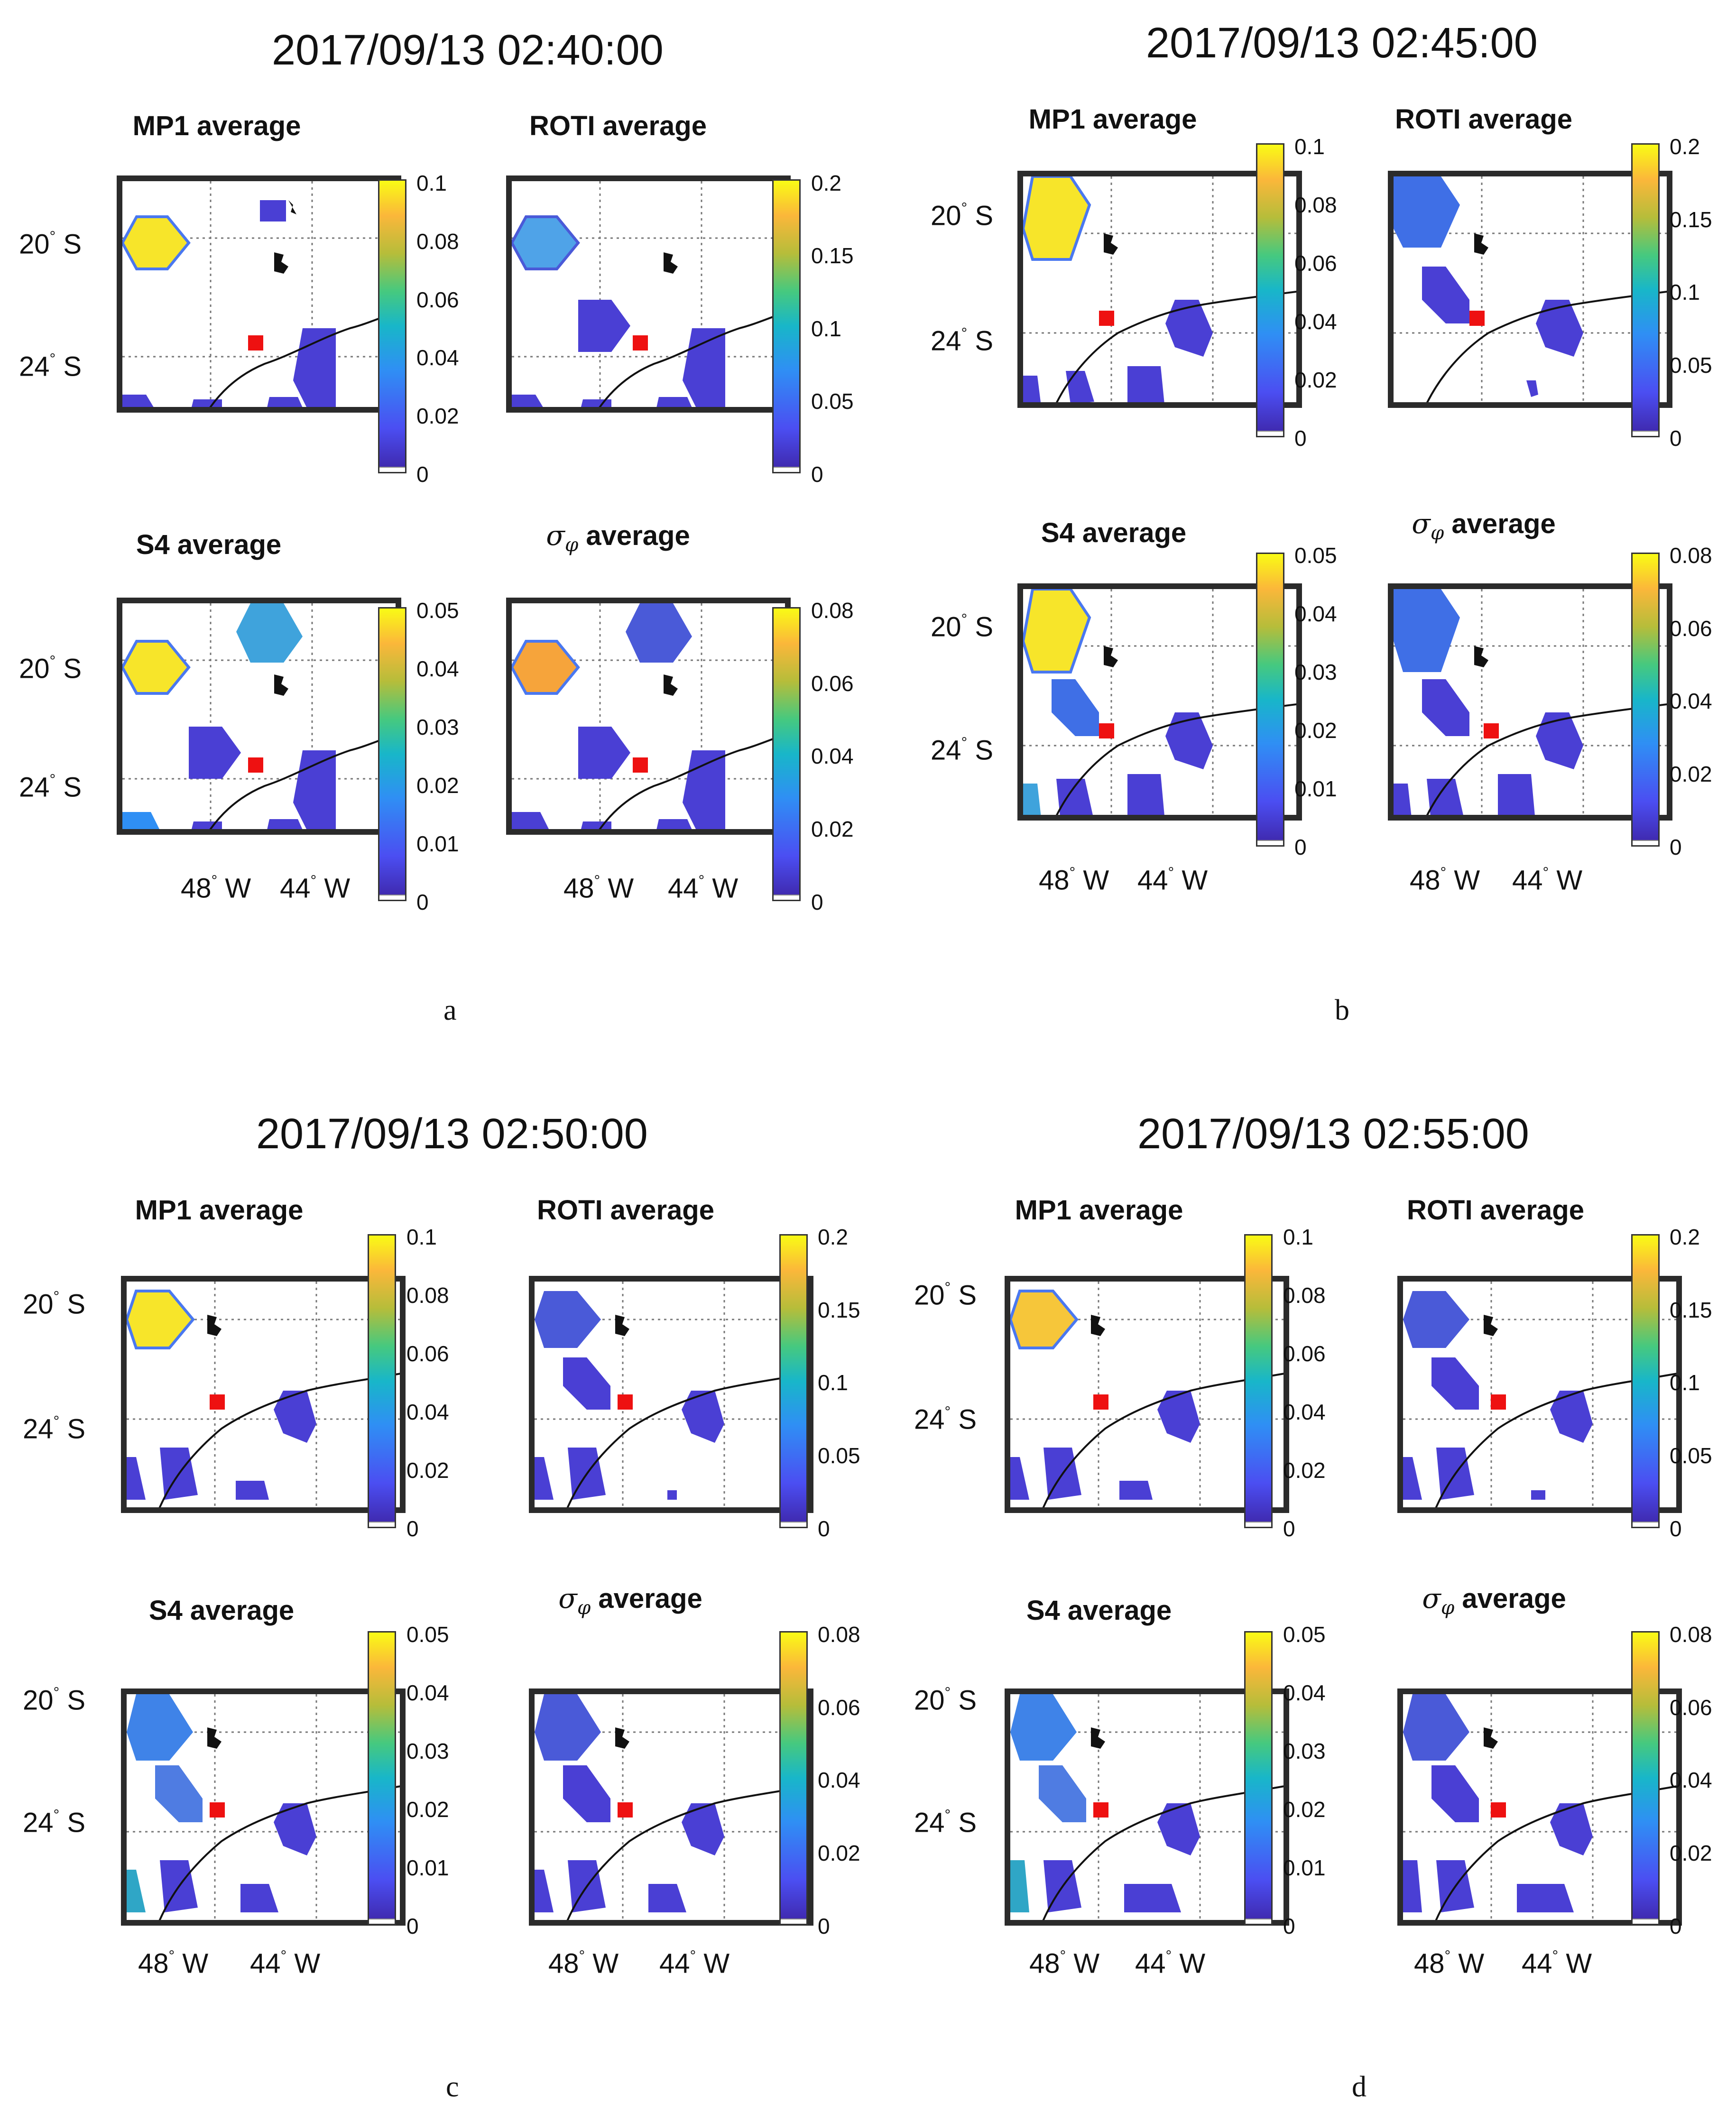  What do you see at coordinates (1342, 1010) in the screenshot?
I see `caption-b: b` at bounding box center [1342, 1010].